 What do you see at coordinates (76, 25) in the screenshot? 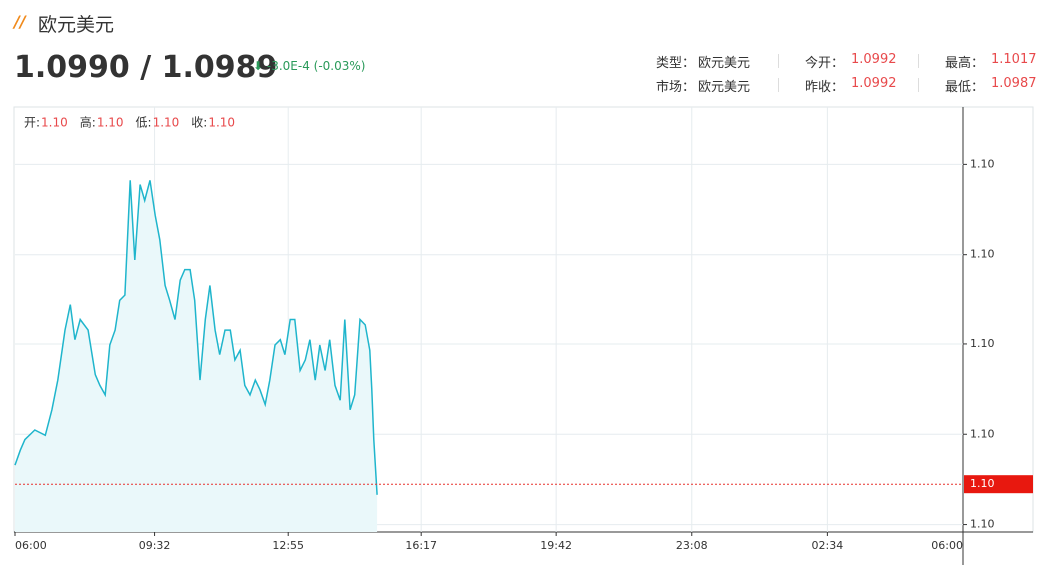
I see `title: 欧元美元` at bounding box center [76, 25].